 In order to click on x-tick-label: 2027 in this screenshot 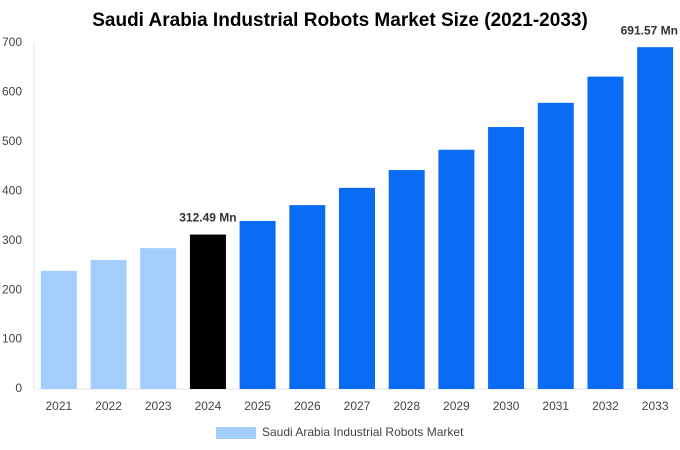, I will do `click(357, 406)`.